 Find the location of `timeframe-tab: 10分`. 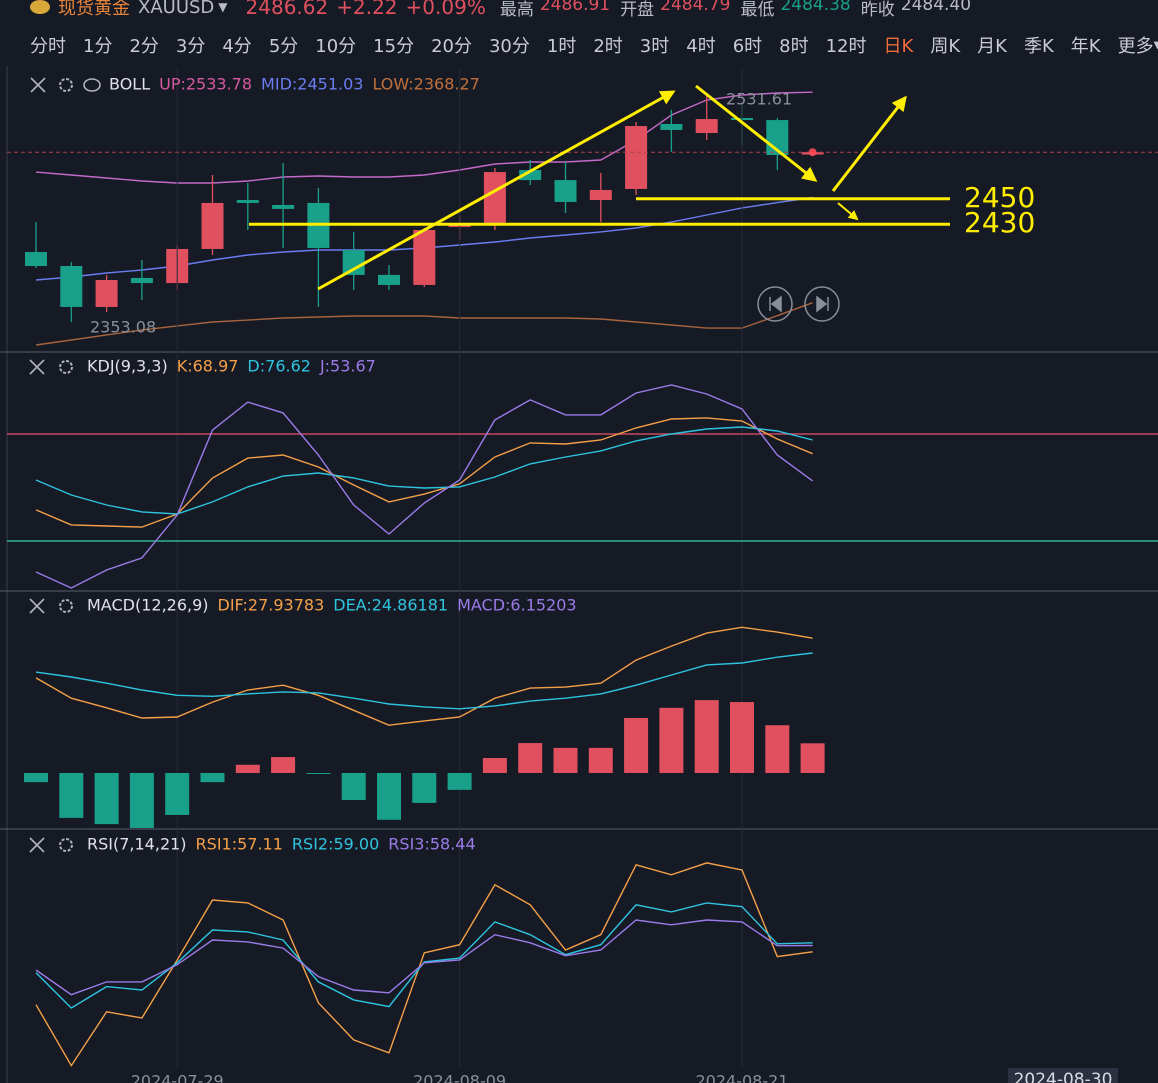

timeframe-tab: 10分 is located at coordinates (336, 46).